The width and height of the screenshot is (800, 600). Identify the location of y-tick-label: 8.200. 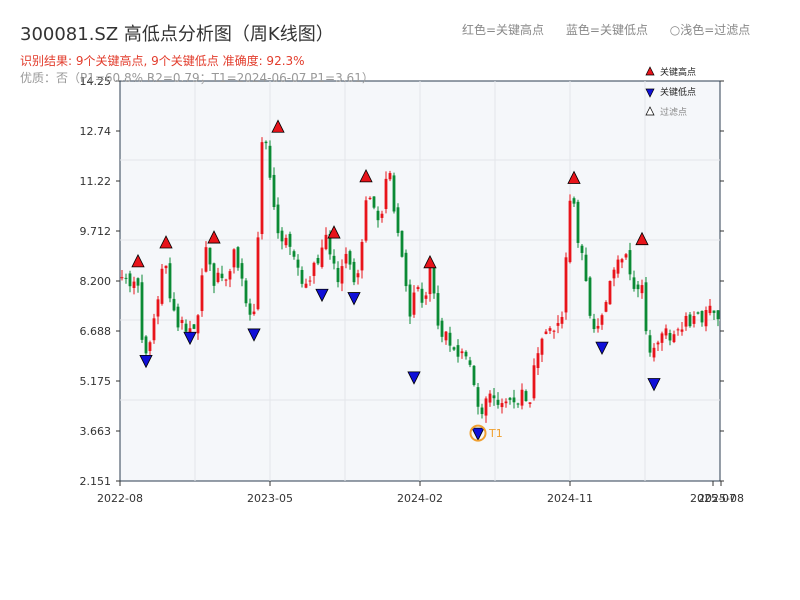
(96, 281).